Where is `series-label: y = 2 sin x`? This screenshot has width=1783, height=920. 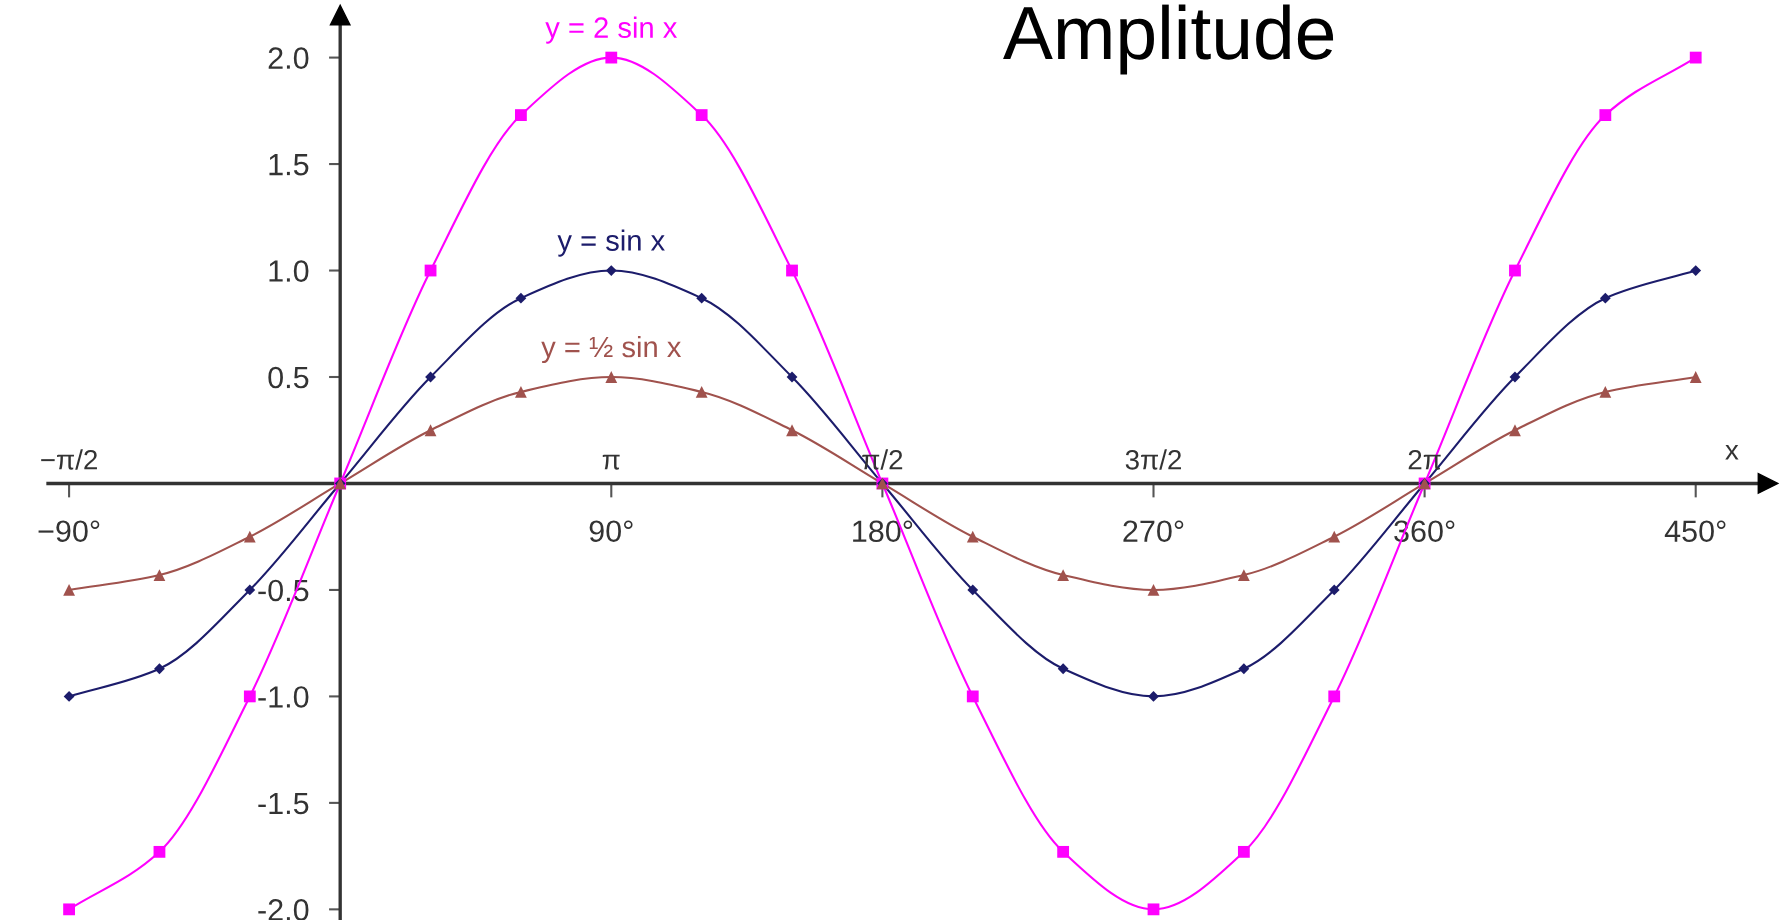
series-label: y = 2 sin x is located at coordinates (611, 30).